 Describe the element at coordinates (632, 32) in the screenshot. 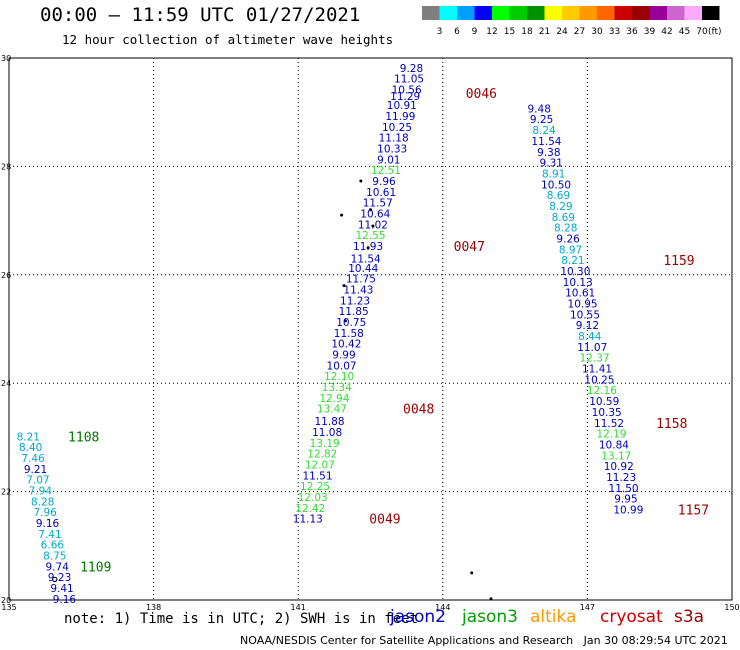

I see `legend-bin-label: 36` at that location.